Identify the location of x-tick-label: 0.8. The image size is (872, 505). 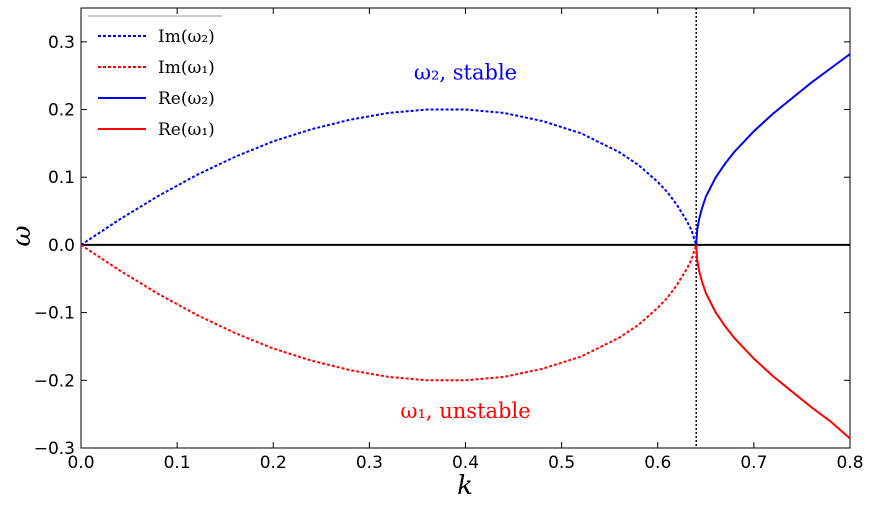
(849, 463).